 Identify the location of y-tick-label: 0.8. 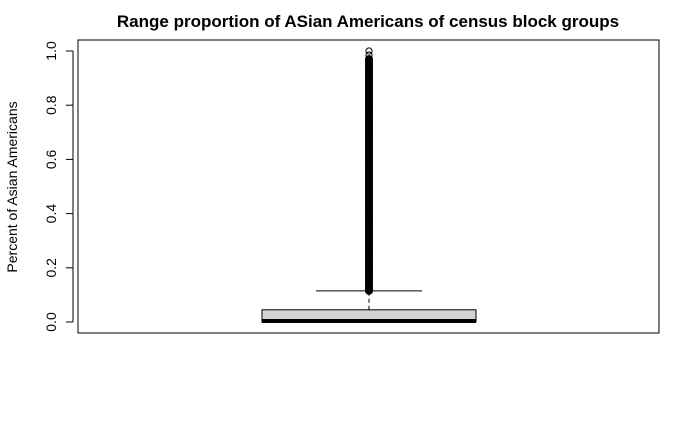
(51, 105).